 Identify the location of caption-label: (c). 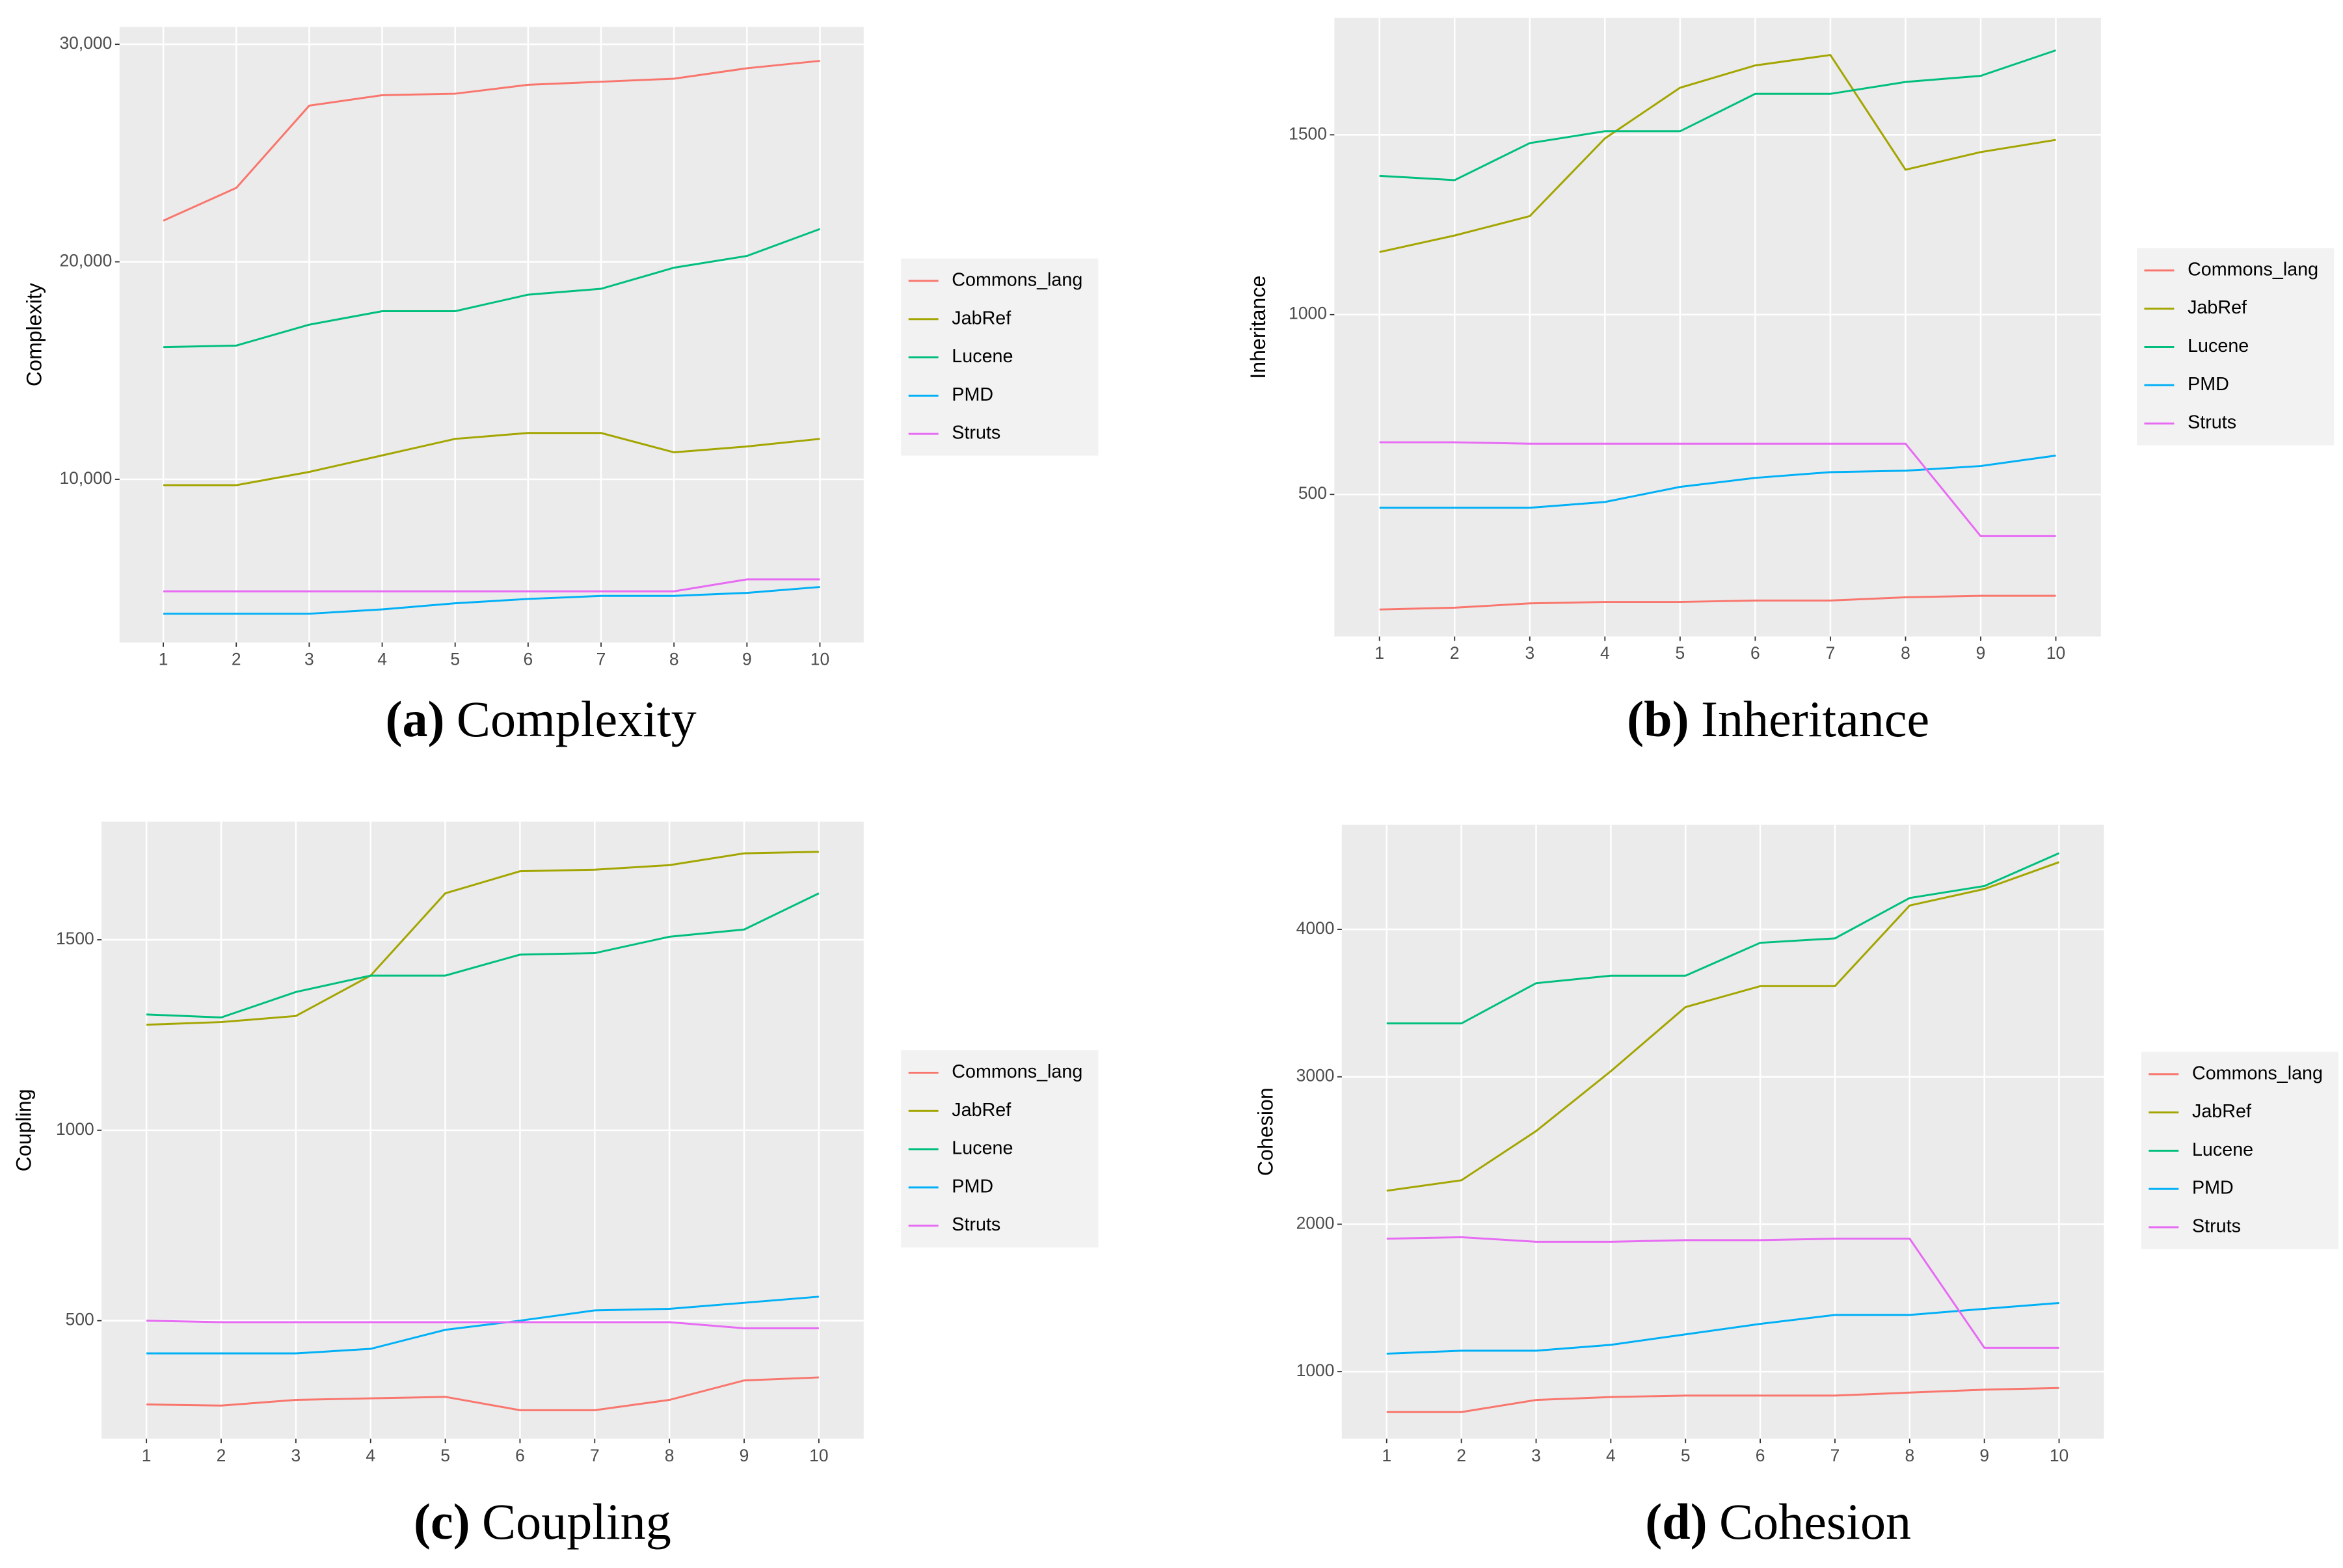
(442, 1522).